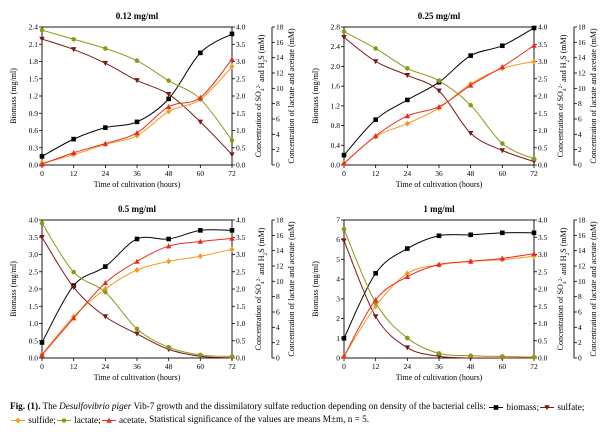  Describe the element at coordinates (241, 254) in the screenshot. I see `inner-right-tick-label: 3.0` at that location.